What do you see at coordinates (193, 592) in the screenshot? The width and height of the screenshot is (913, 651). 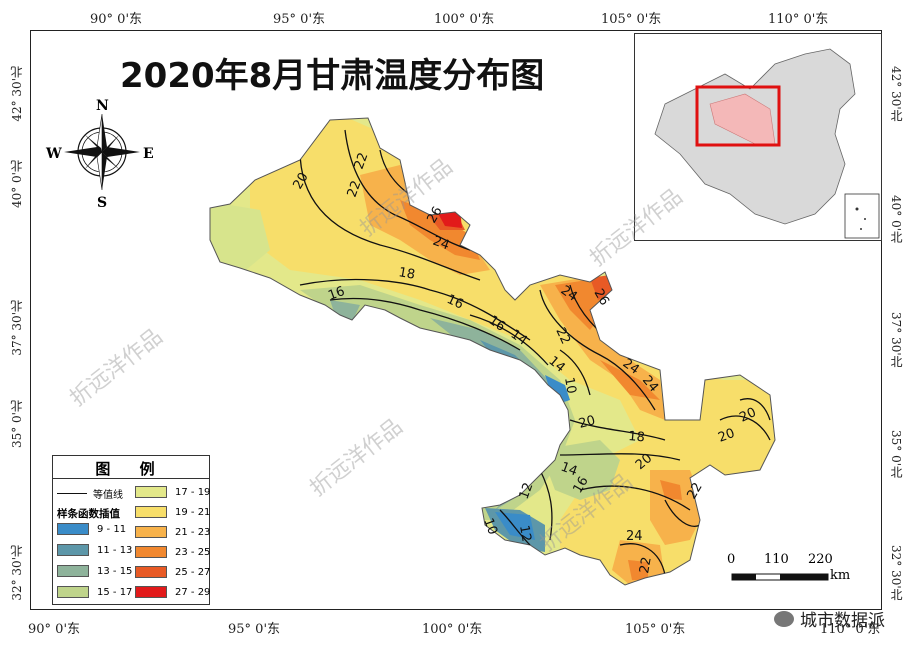 I see `legend-class-label: 27 - 29` at bounding box center [193, 592].